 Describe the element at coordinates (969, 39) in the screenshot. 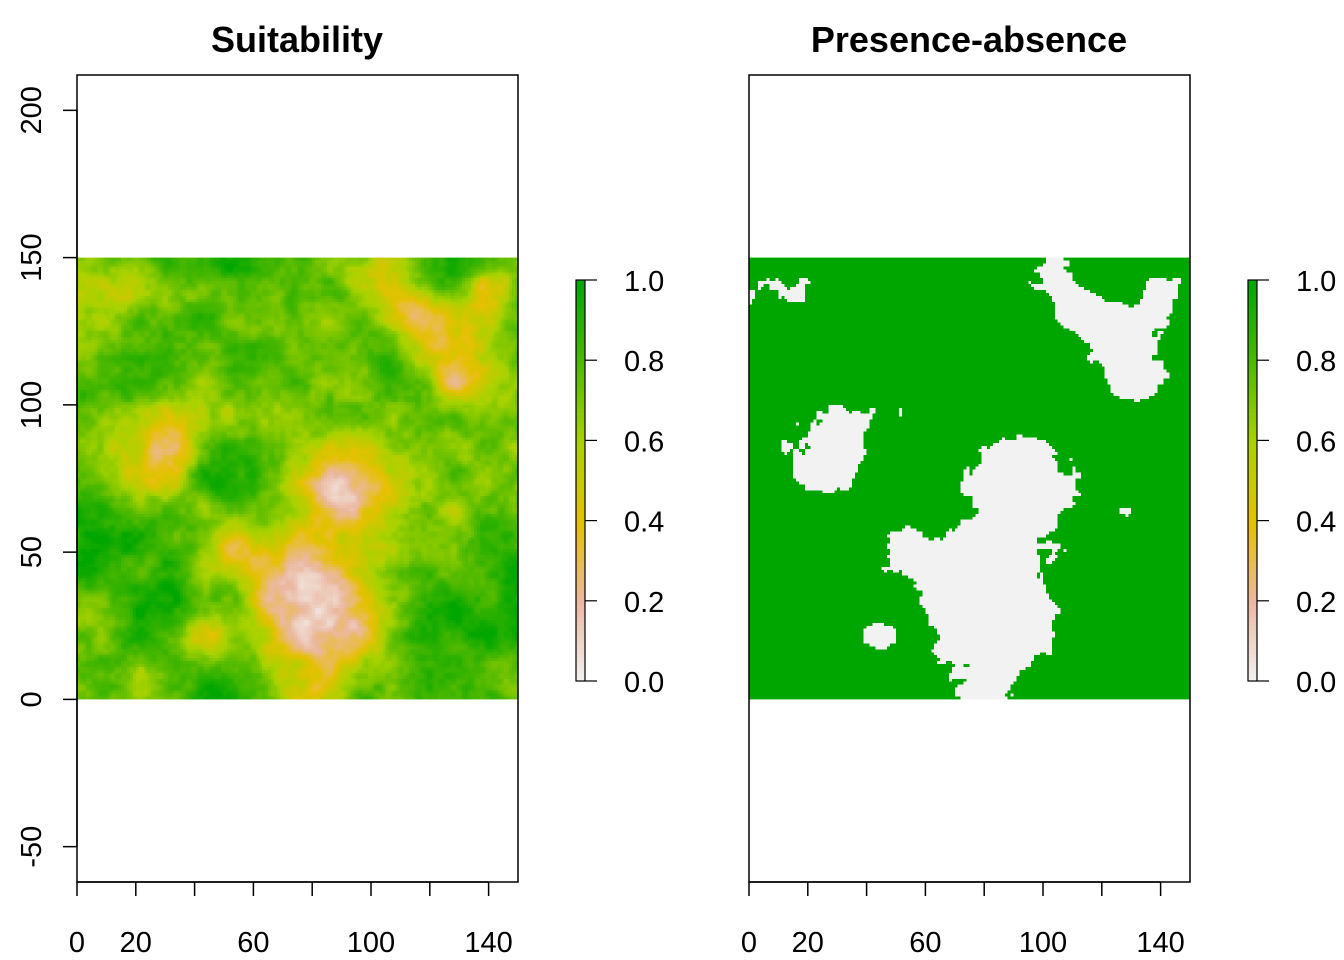

I see `presence-absence-title: Presence-absence` at that location.